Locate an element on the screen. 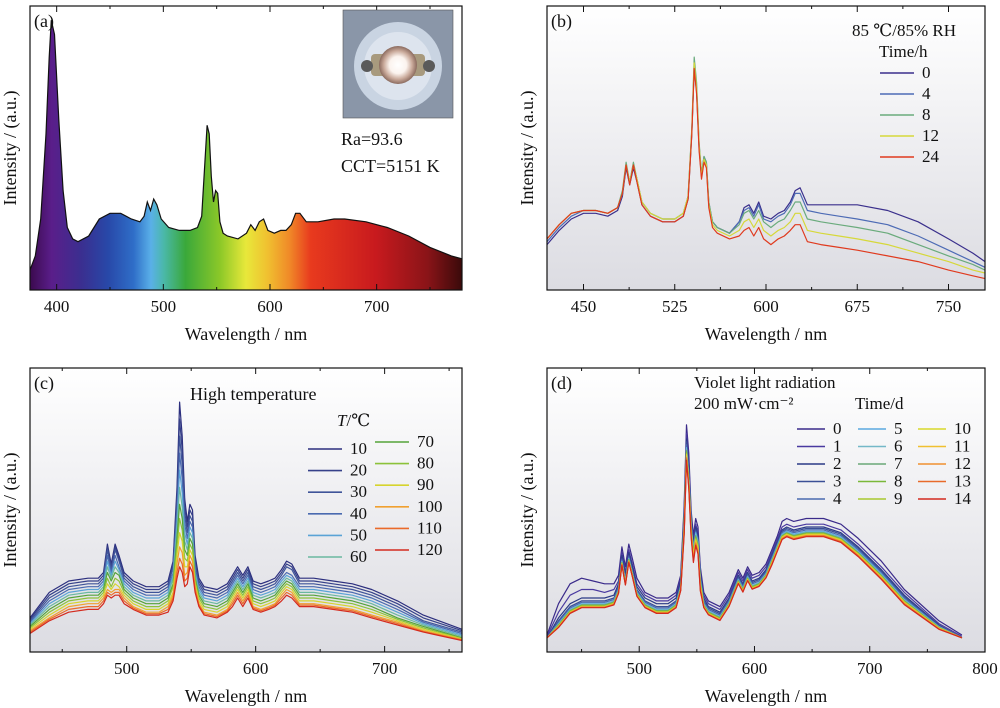  legend-label-14: 14 is located at coordinates (963, 498).